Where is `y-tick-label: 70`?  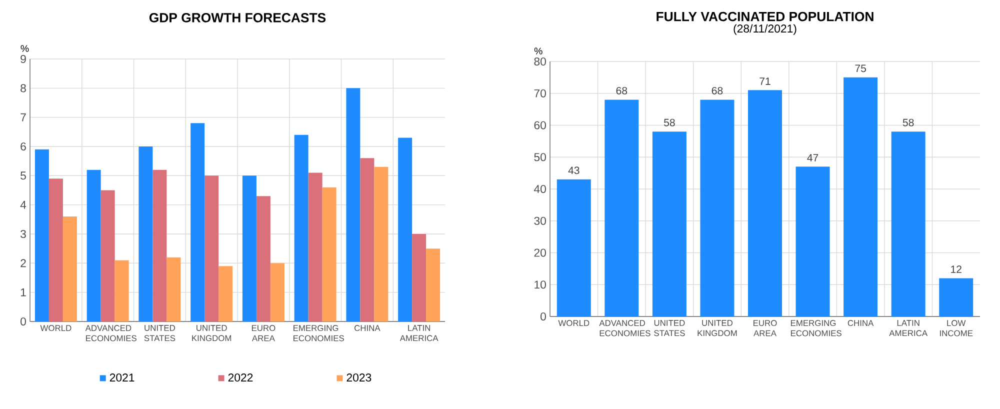 y-tick-label: 70 is located at coordinates (540, 93).